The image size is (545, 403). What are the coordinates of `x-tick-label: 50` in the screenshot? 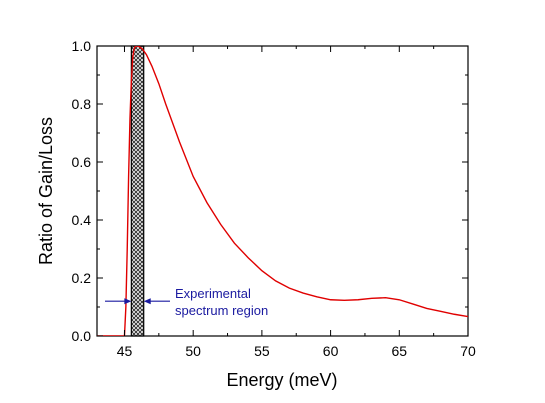 It's located at (193, 351).